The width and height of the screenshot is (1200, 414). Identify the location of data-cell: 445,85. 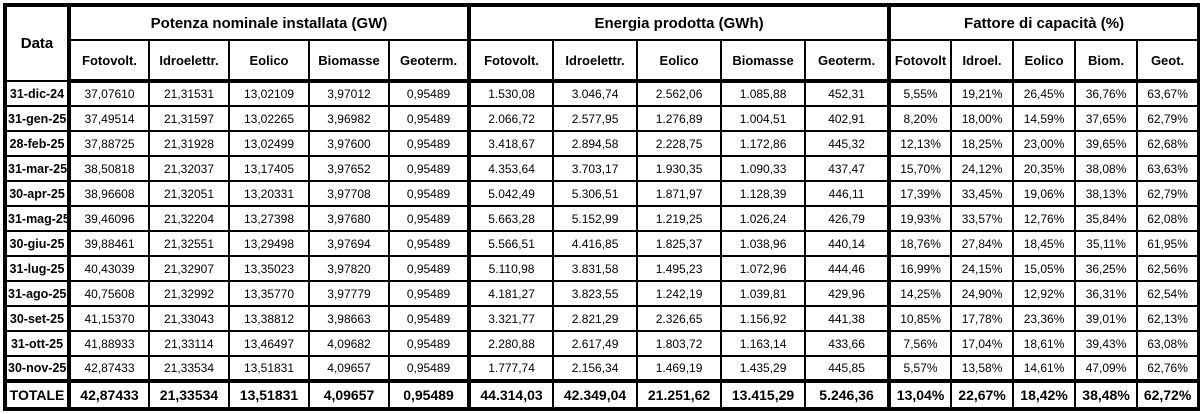
(847, 368).